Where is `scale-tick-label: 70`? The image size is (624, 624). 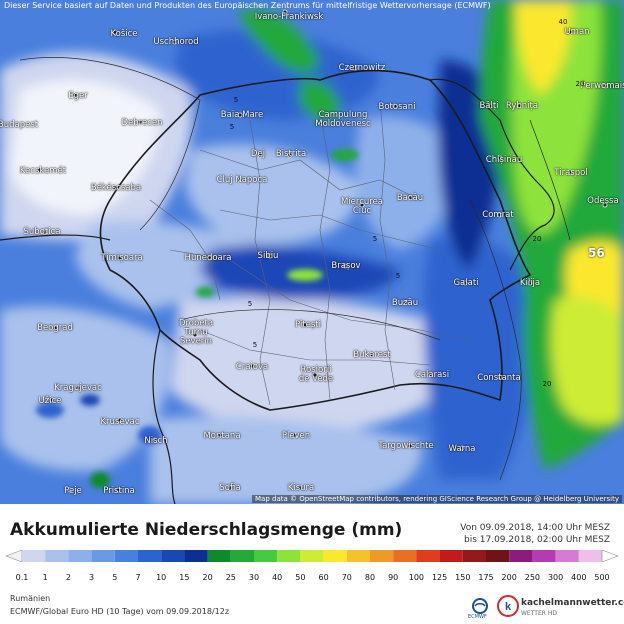 scale-tick-label: 70 is located at coordinates (346, 577).